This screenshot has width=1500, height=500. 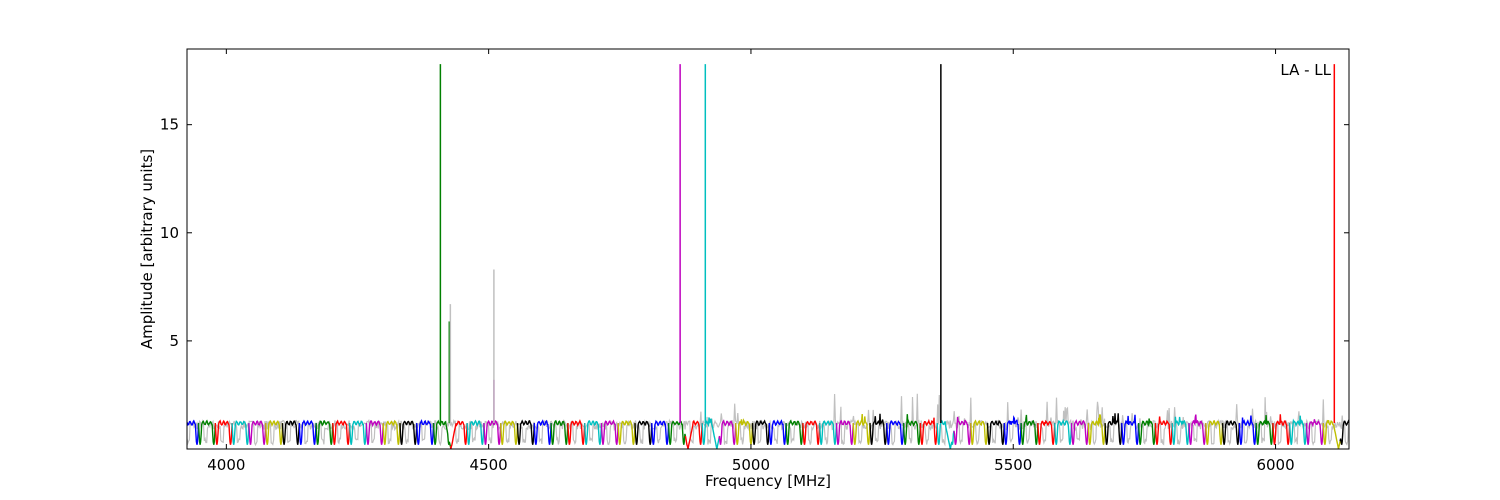 I want to click on y-tick-label: 5, so click(x=174, y=341).